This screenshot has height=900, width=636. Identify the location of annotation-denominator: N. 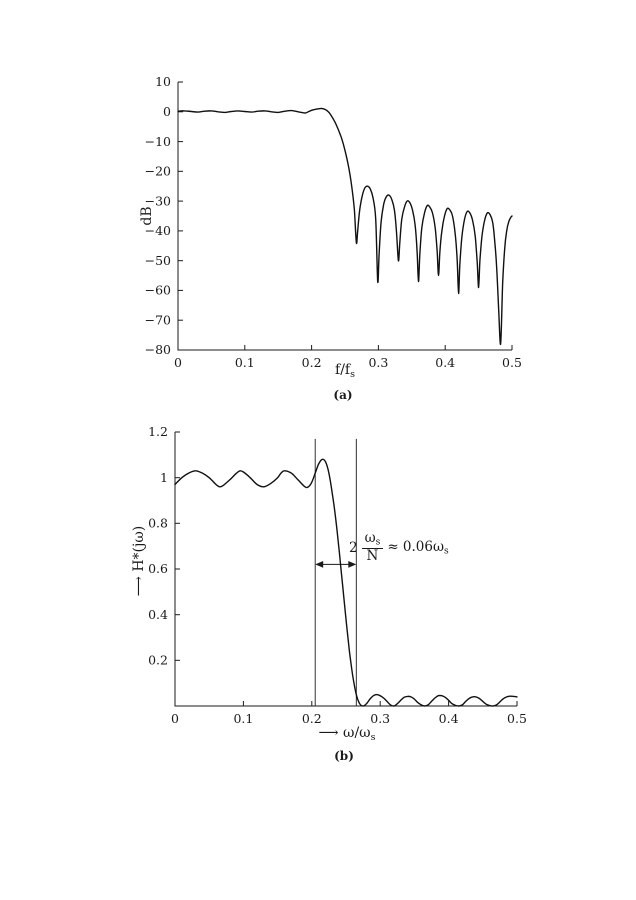
(372, 556).